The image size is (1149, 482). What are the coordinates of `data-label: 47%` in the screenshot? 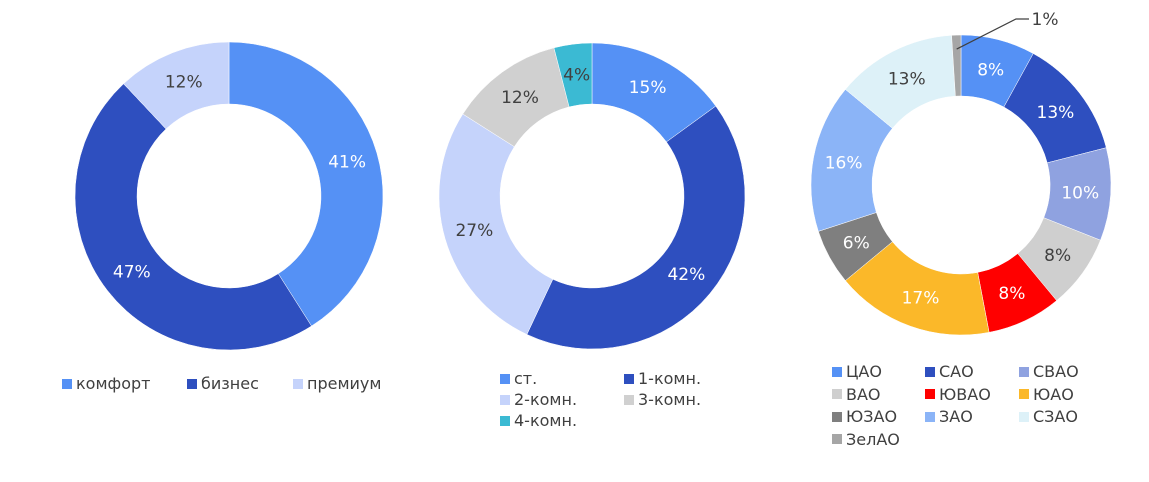 It's located at (132, 272).